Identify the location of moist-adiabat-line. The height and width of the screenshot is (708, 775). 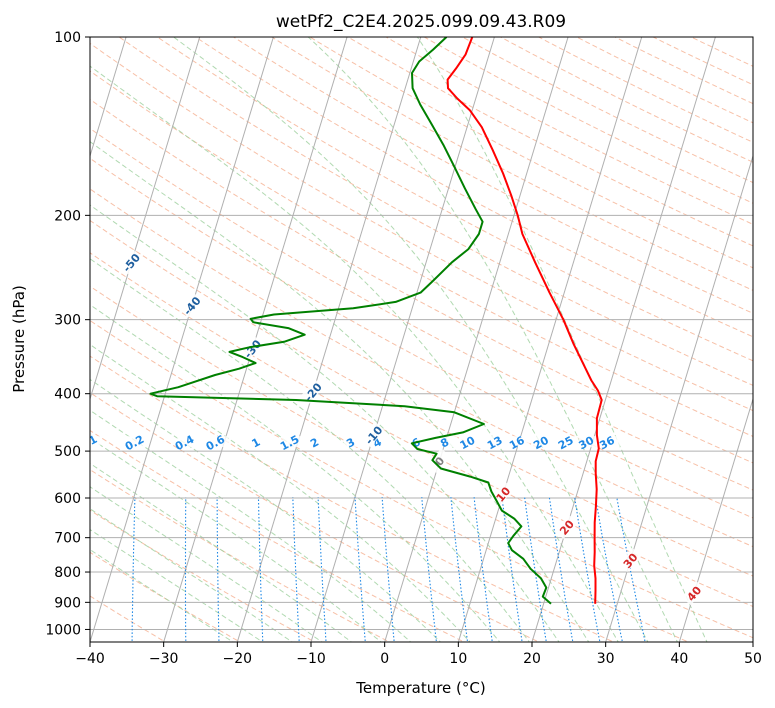
(221, 552).